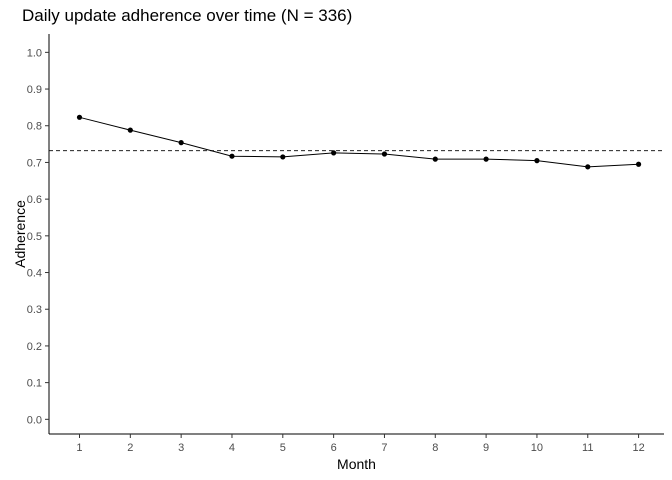 The height and width of the screenshot is (480, 672). What do you see at coordinates (435, 448) in the screenshot?
I see `x-tick-label: 8` at bounding box center [435, 448].